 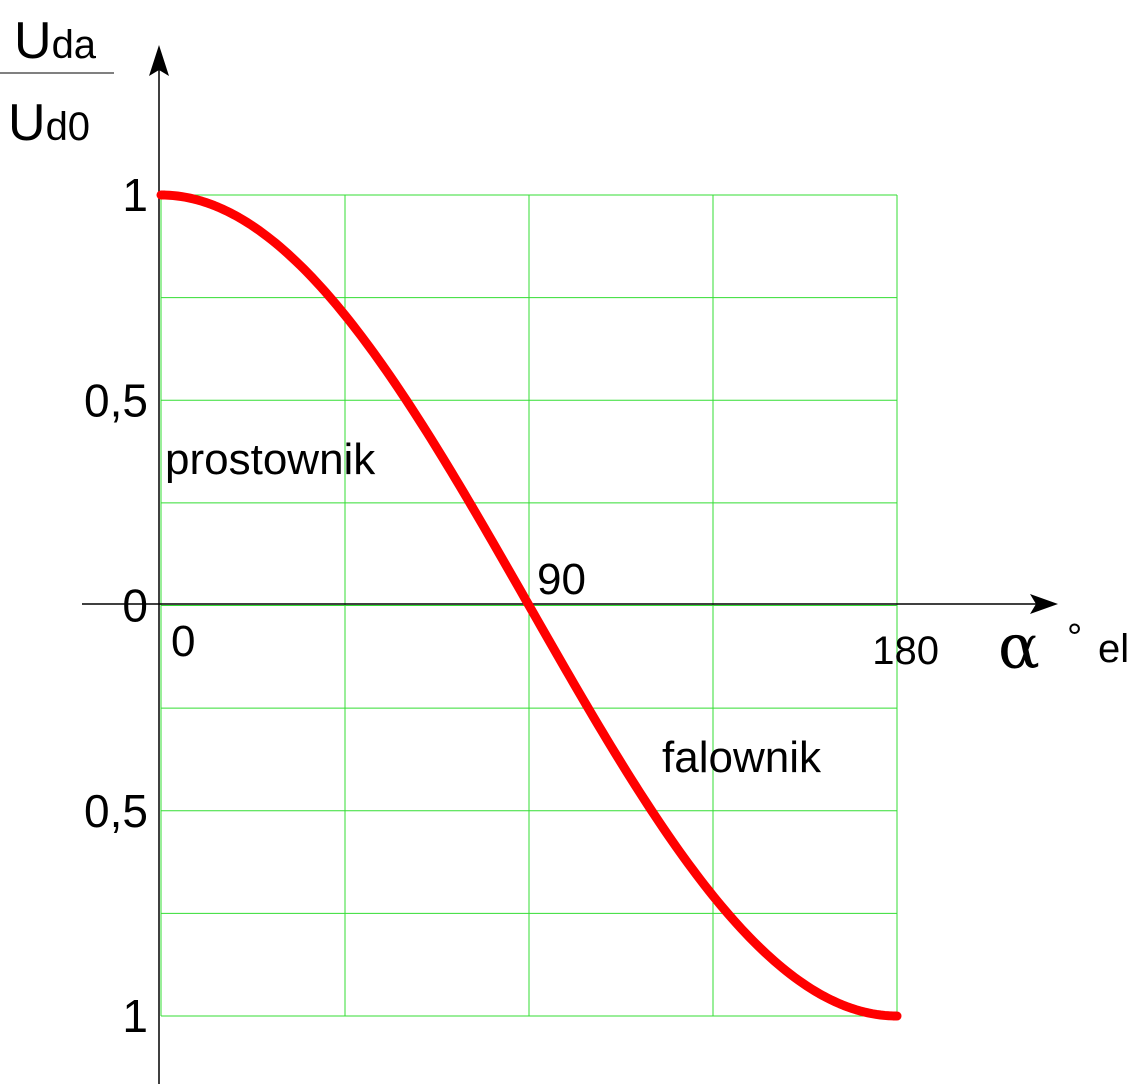 What do you see at coordinates (57, 82) in the screenshot?
I see `y-axis-label: Uda Ud0` at bounding box center [57, 82].